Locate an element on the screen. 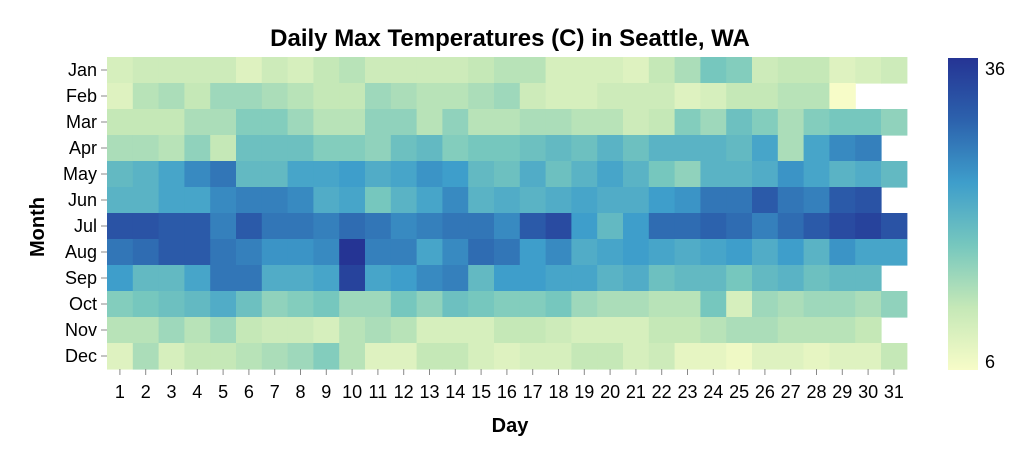 The image size is (1030, 462). y-tick-label-jan: Jan is located at coordinates (82, 70).